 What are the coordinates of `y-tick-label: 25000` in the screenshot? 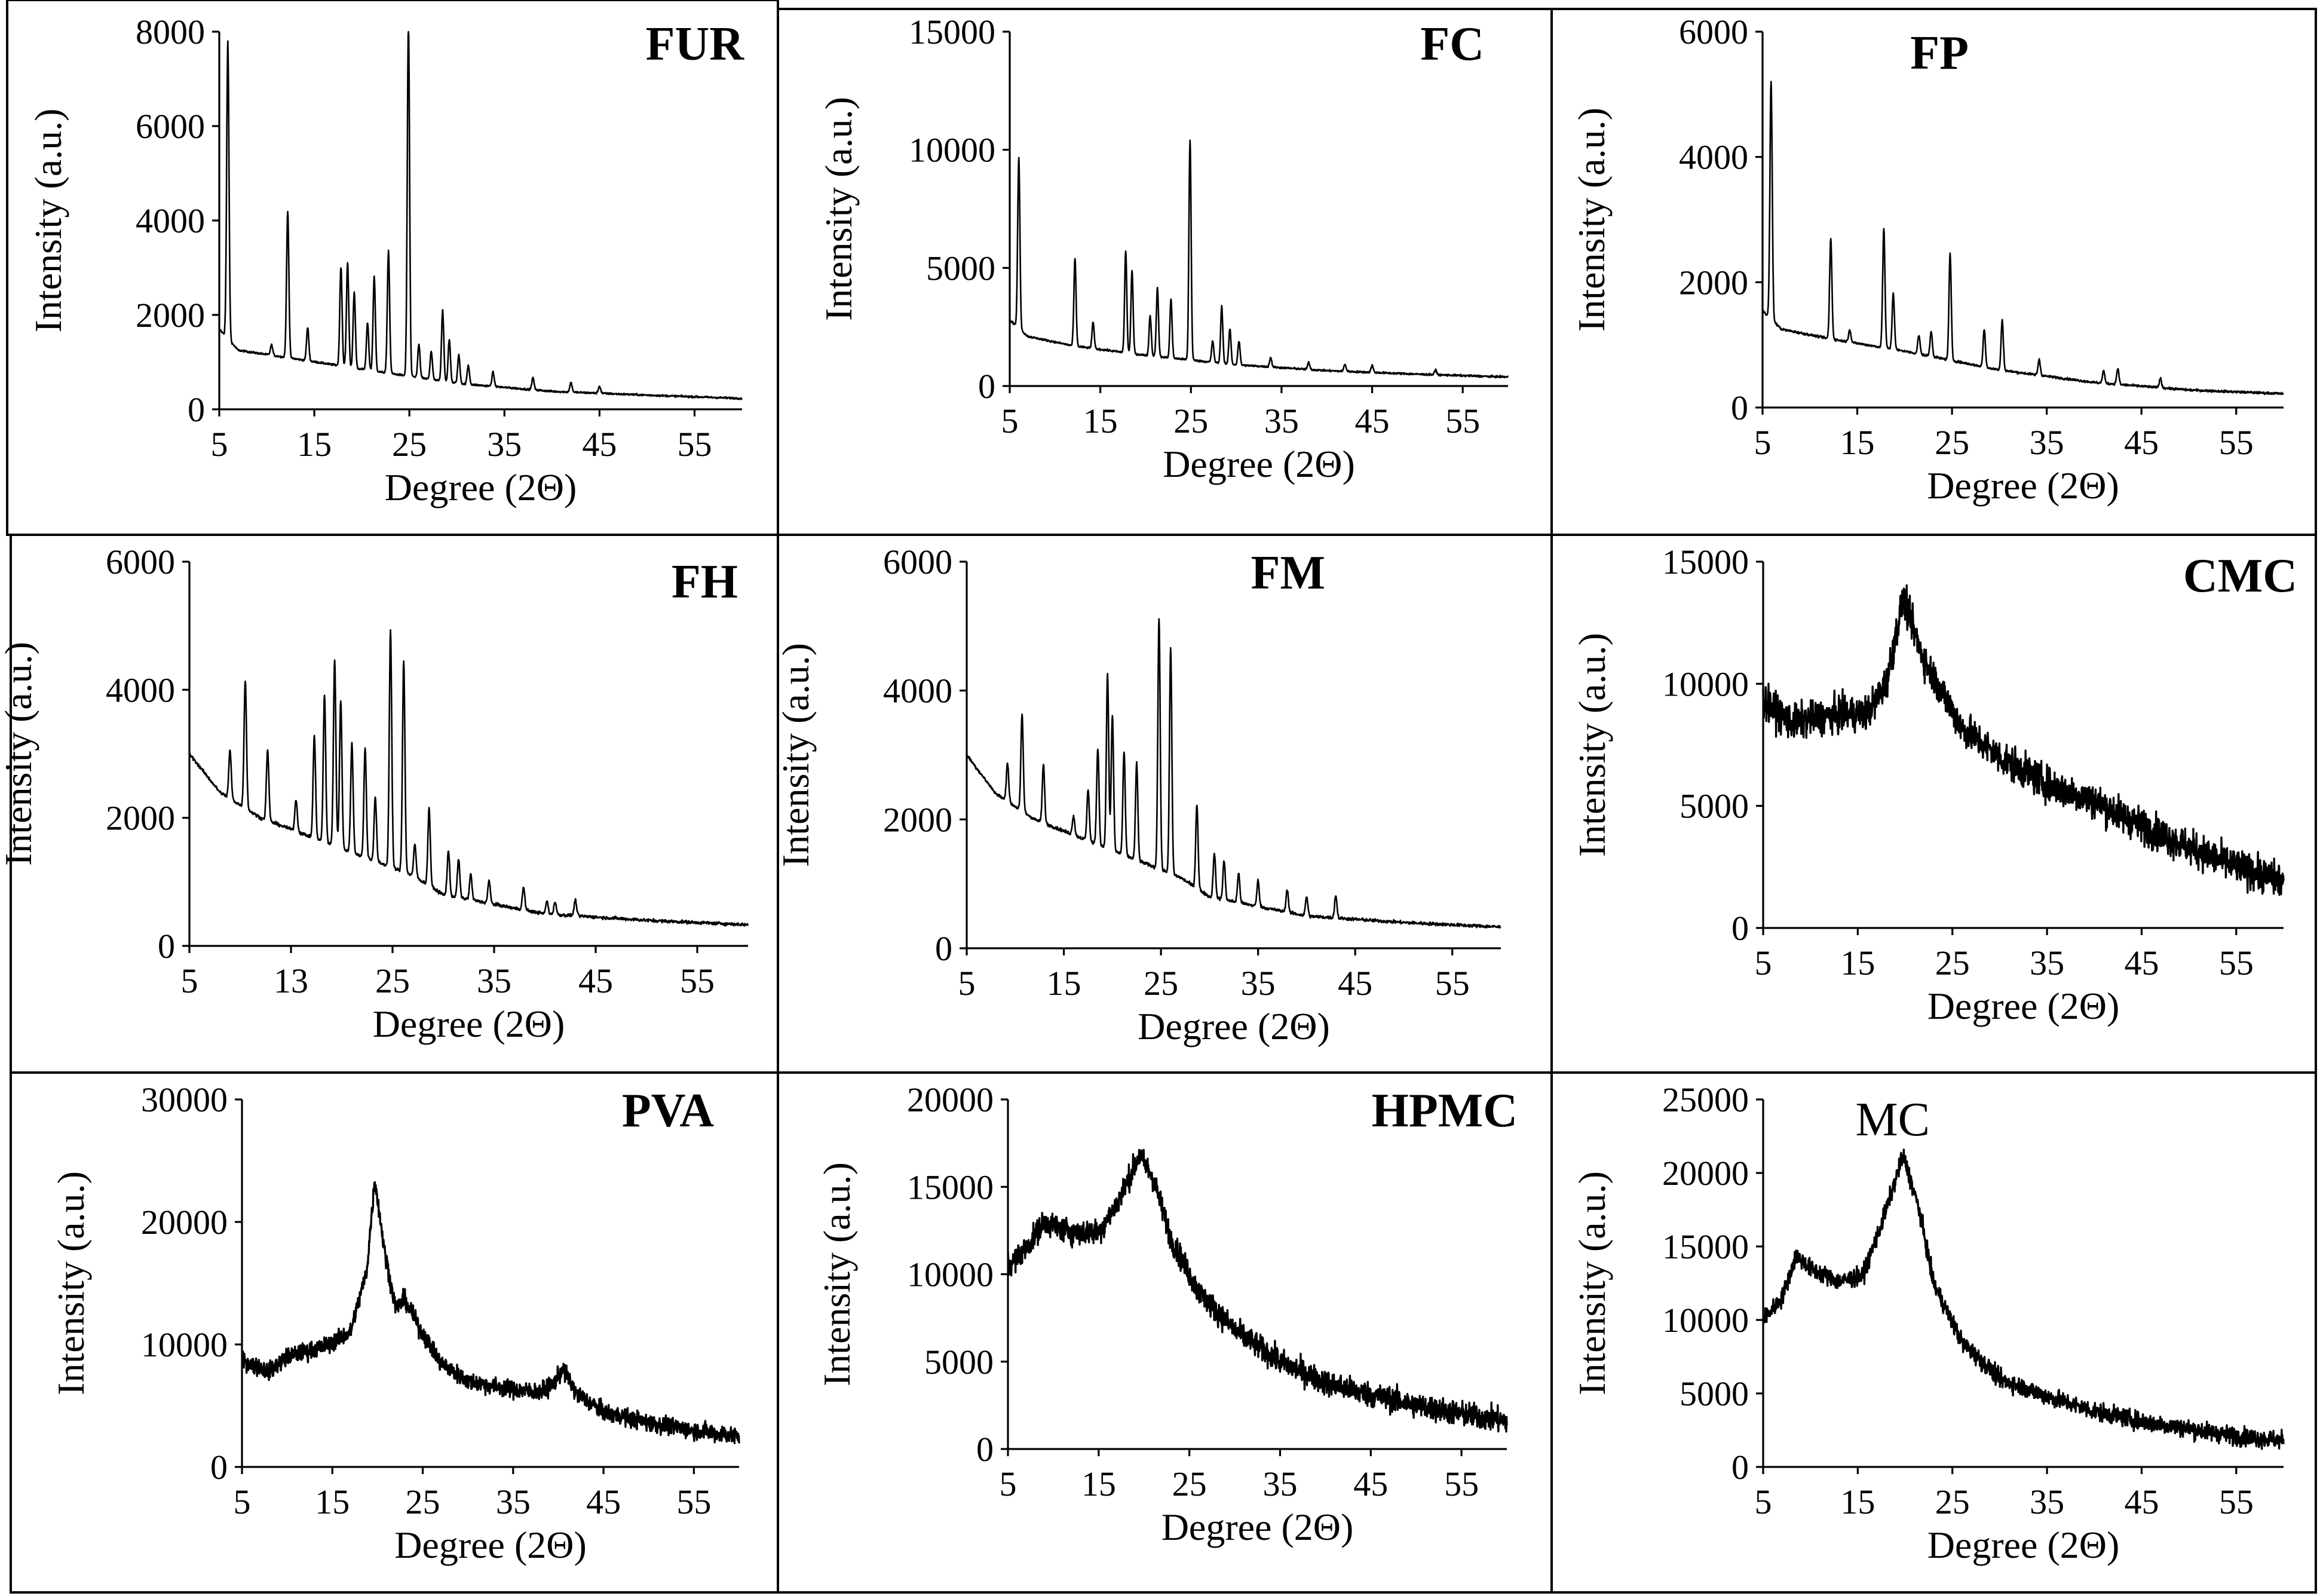 It's located at (1705, 1099).